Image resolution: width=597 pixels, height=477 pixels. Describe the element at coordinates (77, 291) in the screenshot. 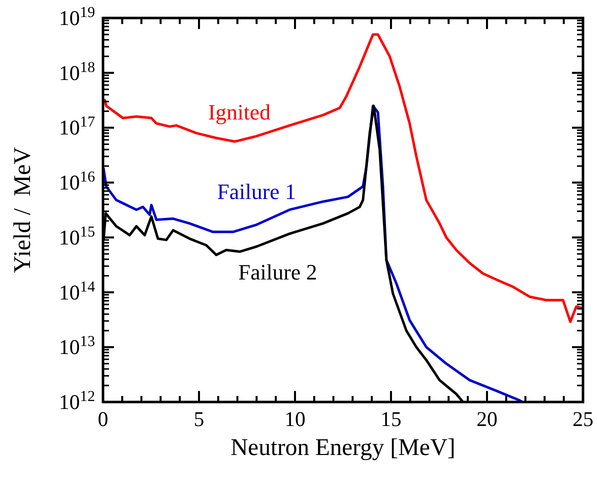

I see `y-tick-label: 10$^{14}$` at that location.